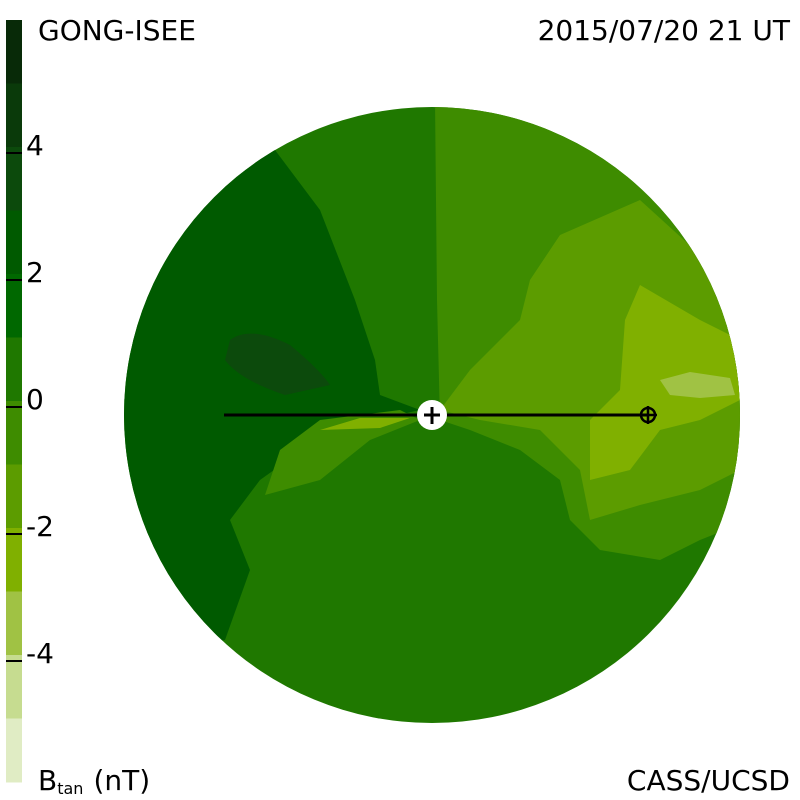  I want to click on credit-label: CASS/UCSD, so click(708, 780).